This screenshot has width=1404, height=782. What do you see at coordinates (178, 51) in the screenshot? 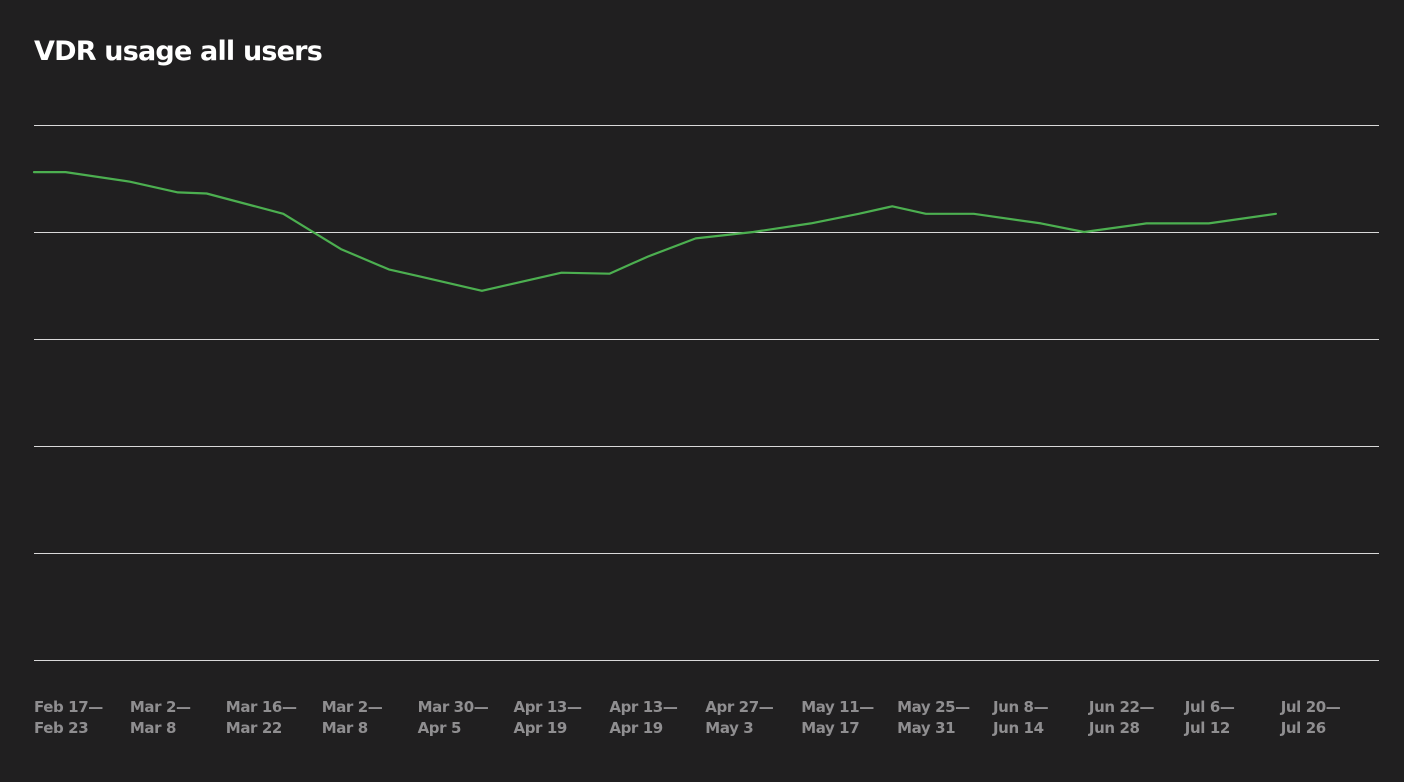
I see `chart-title: VDR usage all users` at bounding box center [178, 51].